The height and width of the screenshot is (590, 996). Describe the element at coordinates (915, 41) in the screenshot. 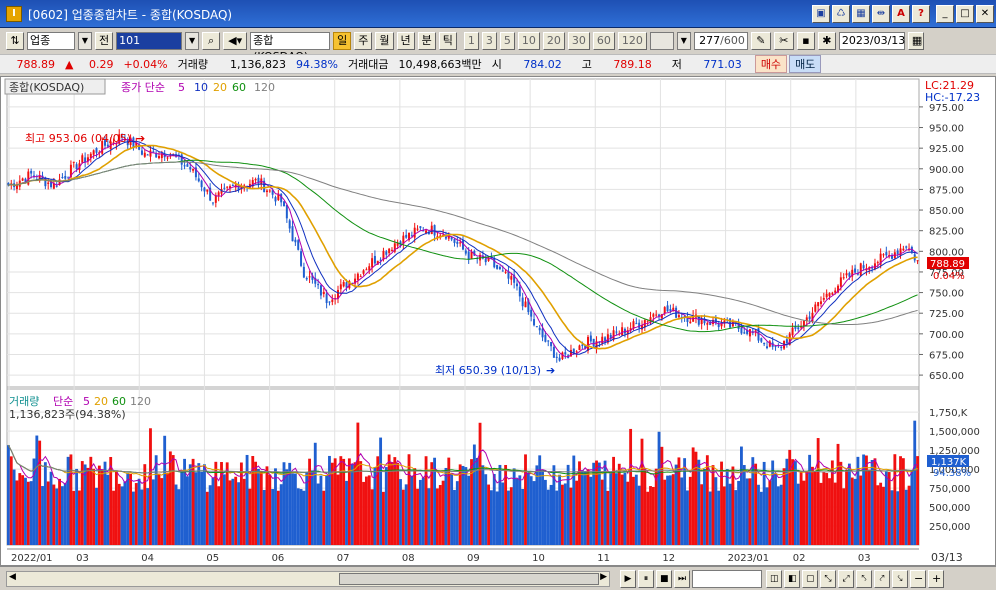

I see `calendar-icon: ▦` at that location.